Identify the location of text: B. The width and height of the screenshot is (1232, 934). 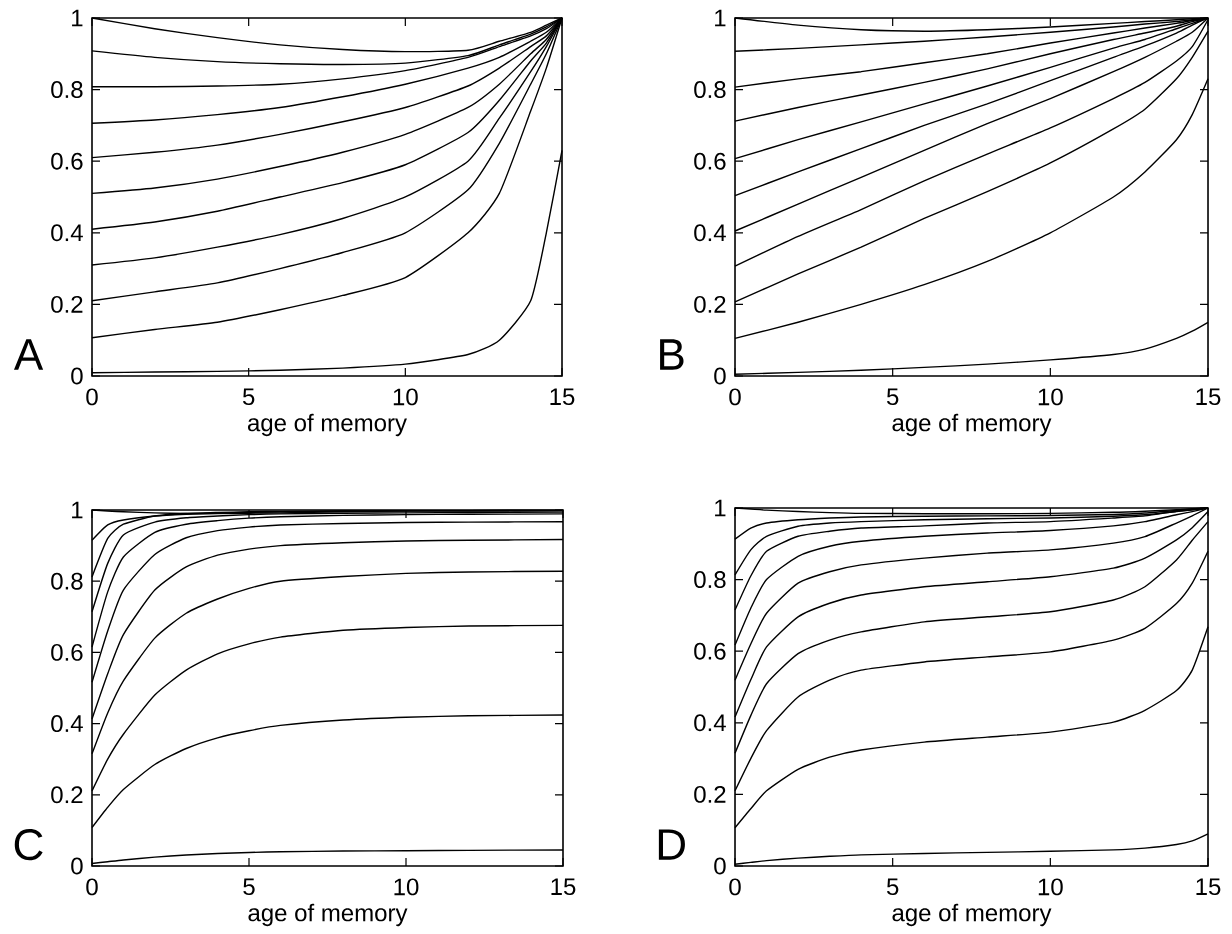
(672, 354).